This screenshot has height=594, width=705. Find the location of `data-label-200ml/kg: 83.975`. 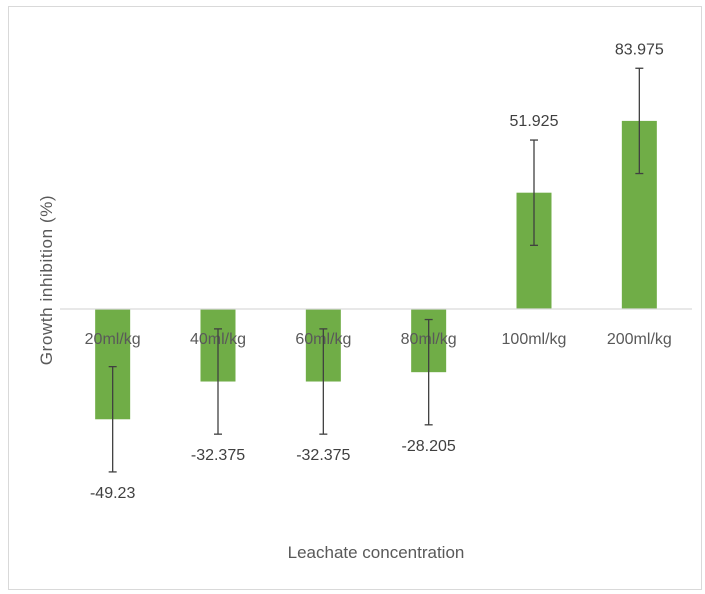

data-label-200ml/kg: 83.975 is located at coordinates (639, 49).